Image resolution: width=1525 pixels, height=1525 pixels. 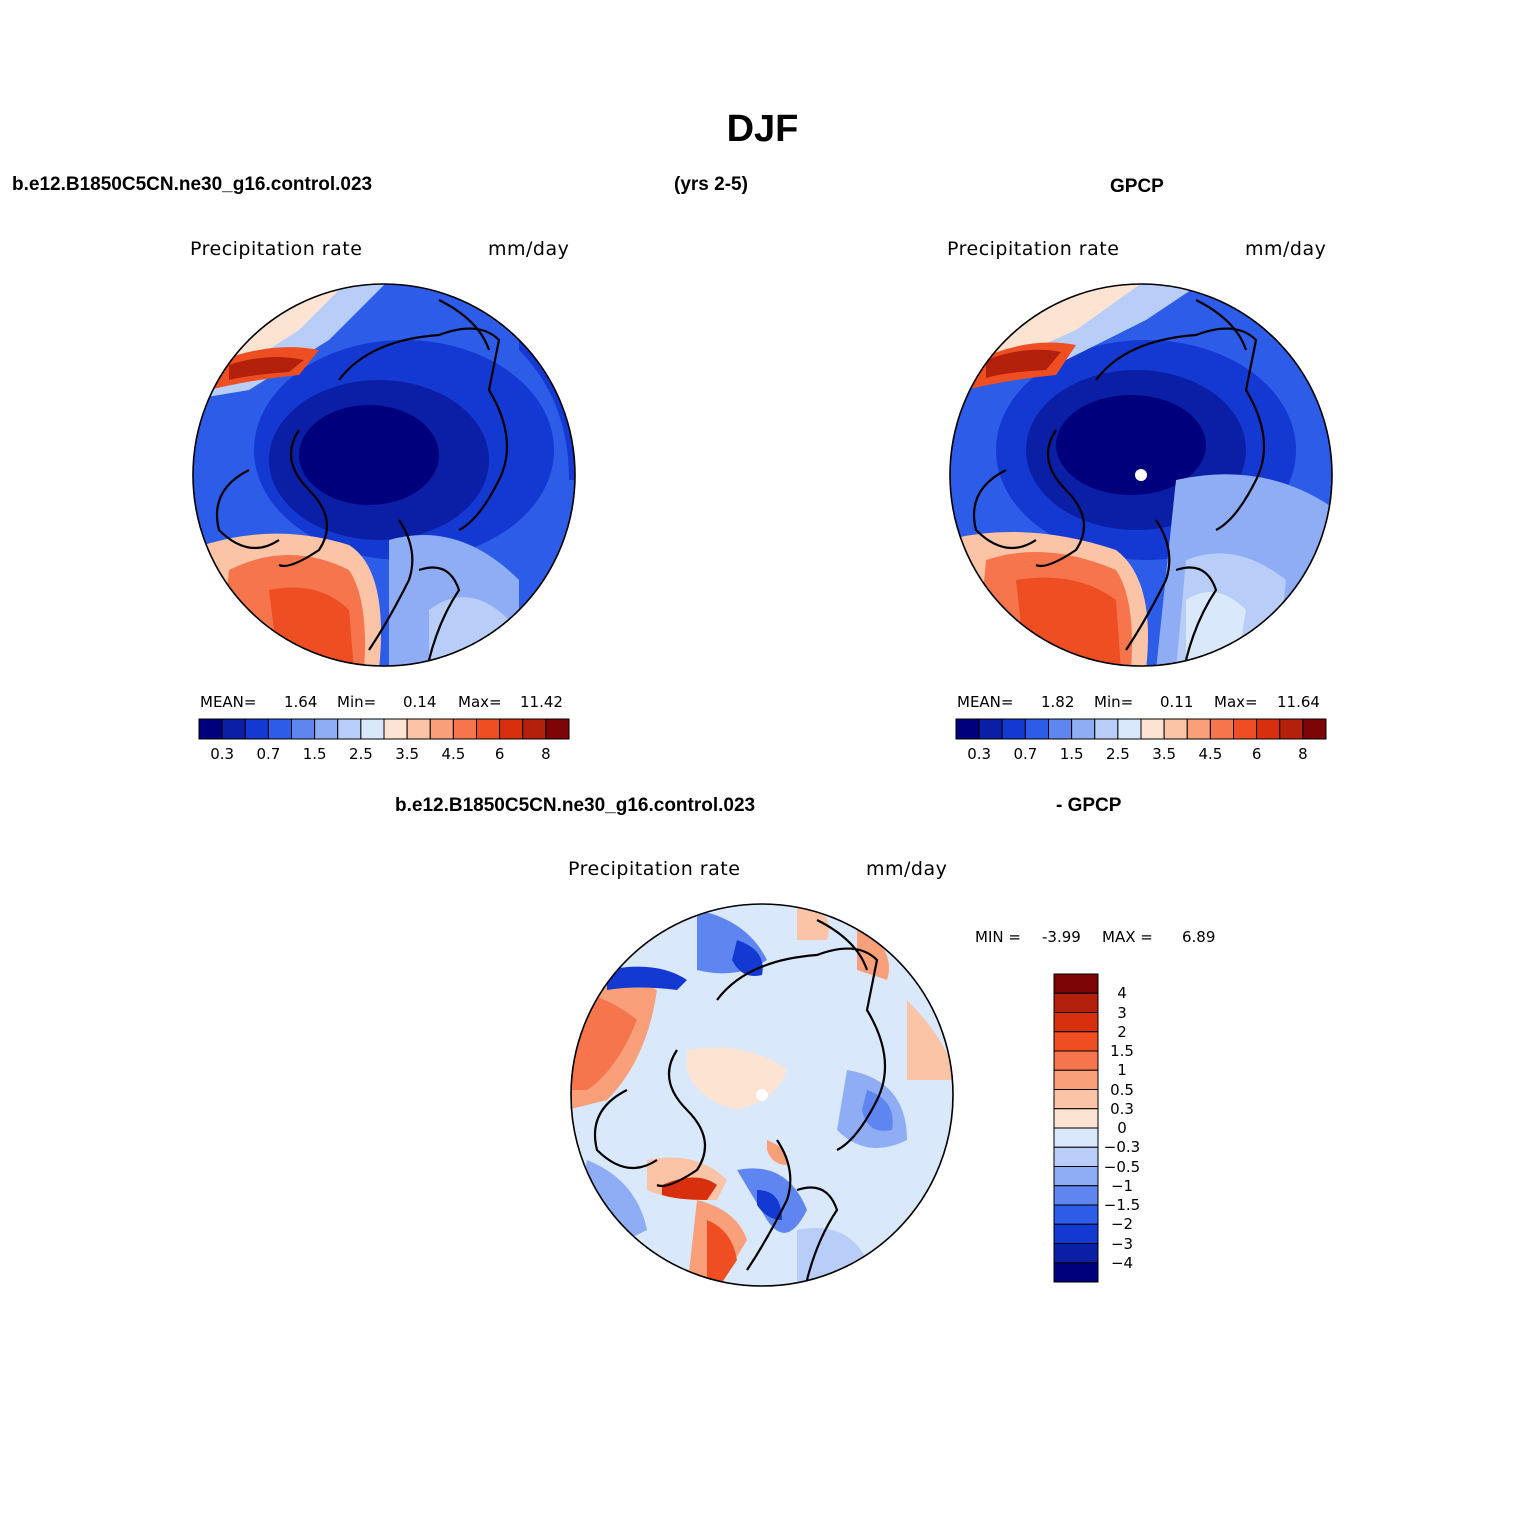 I want to click on colorbar-tick-label: 0.5, so click(x=1122, y=1089).